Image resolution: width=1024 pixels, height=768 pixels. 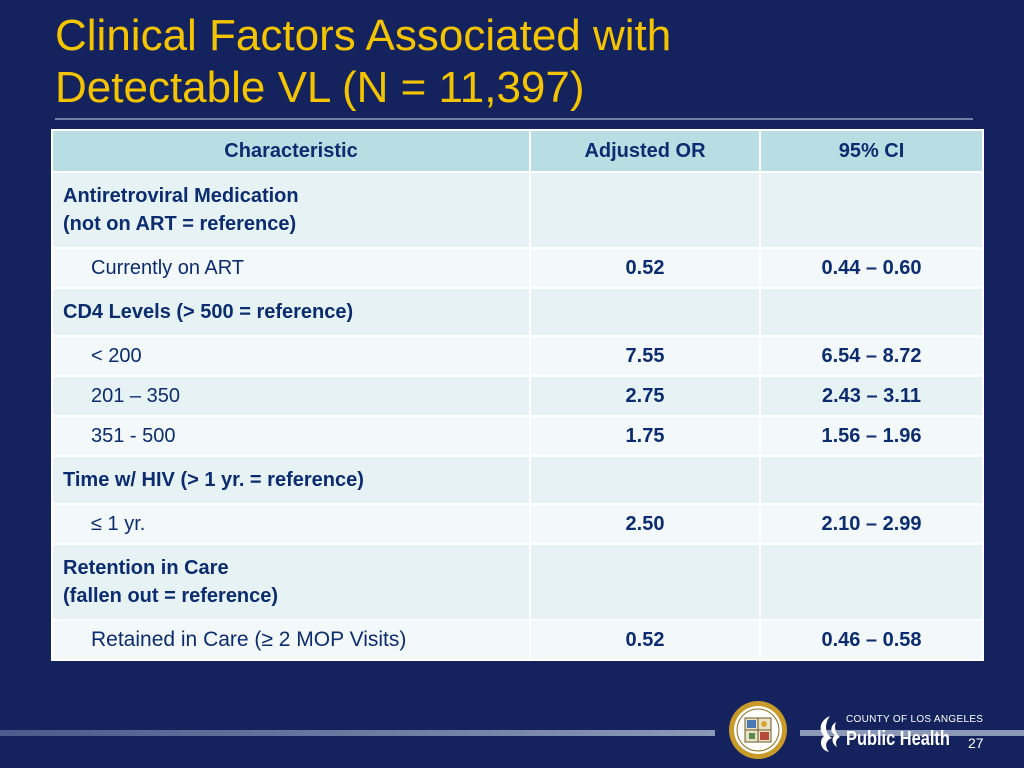 I want to click on table-row: 201 – 350 2.75 2.43 – 3.11, so click(x=517, y=396).